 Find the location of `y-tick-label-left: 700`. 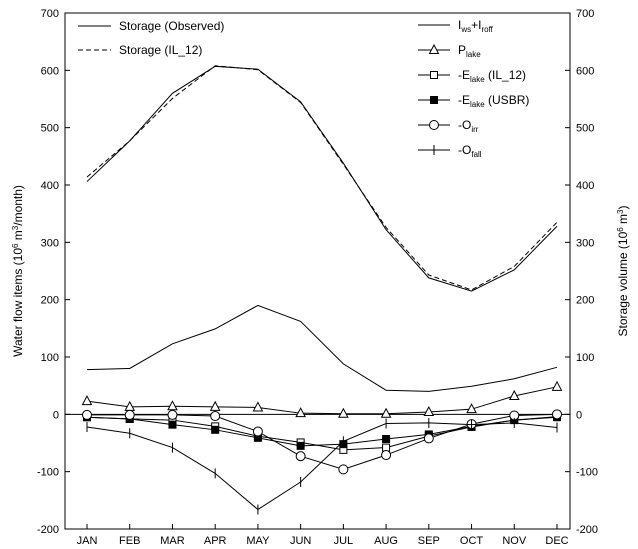

y-tick-label-left: 700 is located at coordinates (50, 14).